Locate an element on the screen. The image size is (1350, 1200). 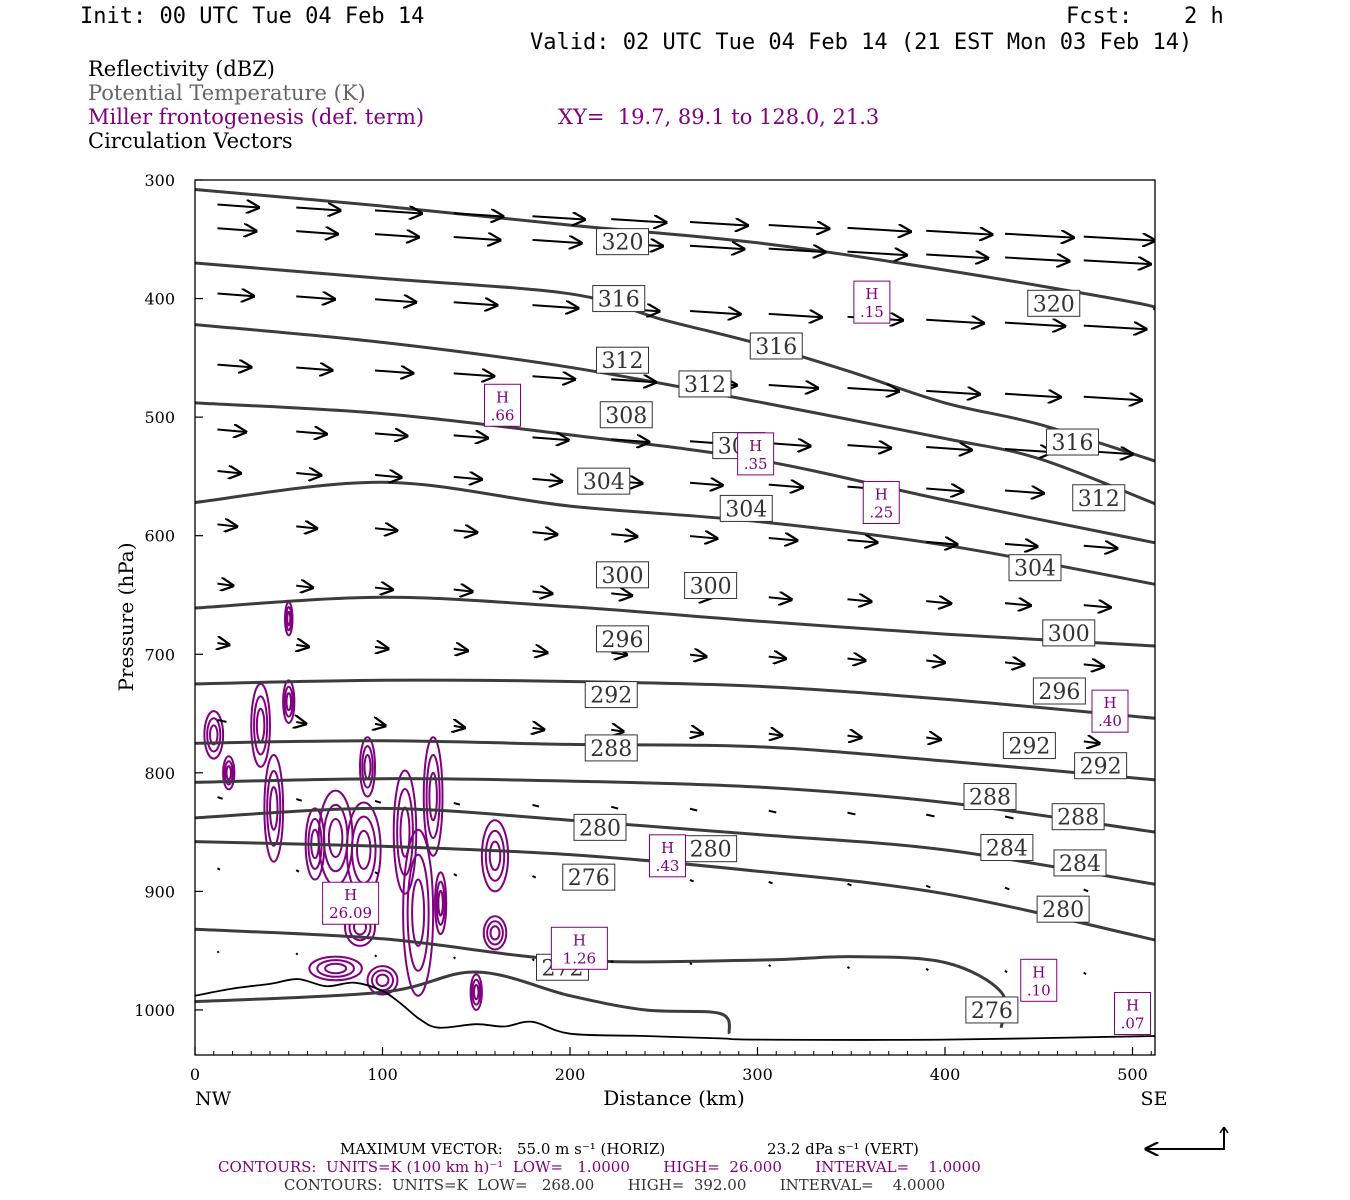
max-vector-label: MAXIMUM VECTOR: is located at coordinates (421, 1149).